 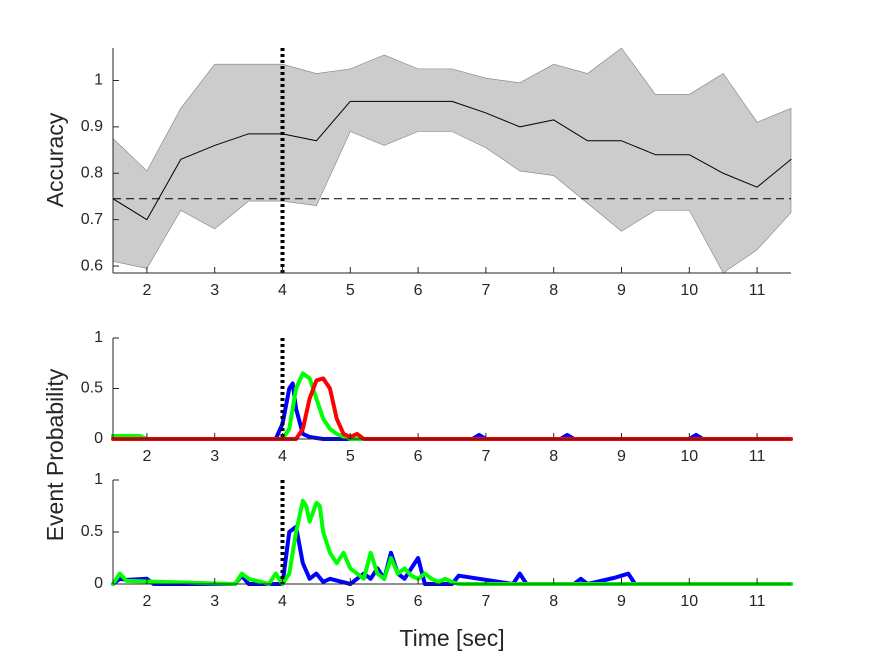 What do you see at coordinates (451, 638) in the screenshot?
I see `x-axis-label: Time [sec]` at bounding box center [451, 638].